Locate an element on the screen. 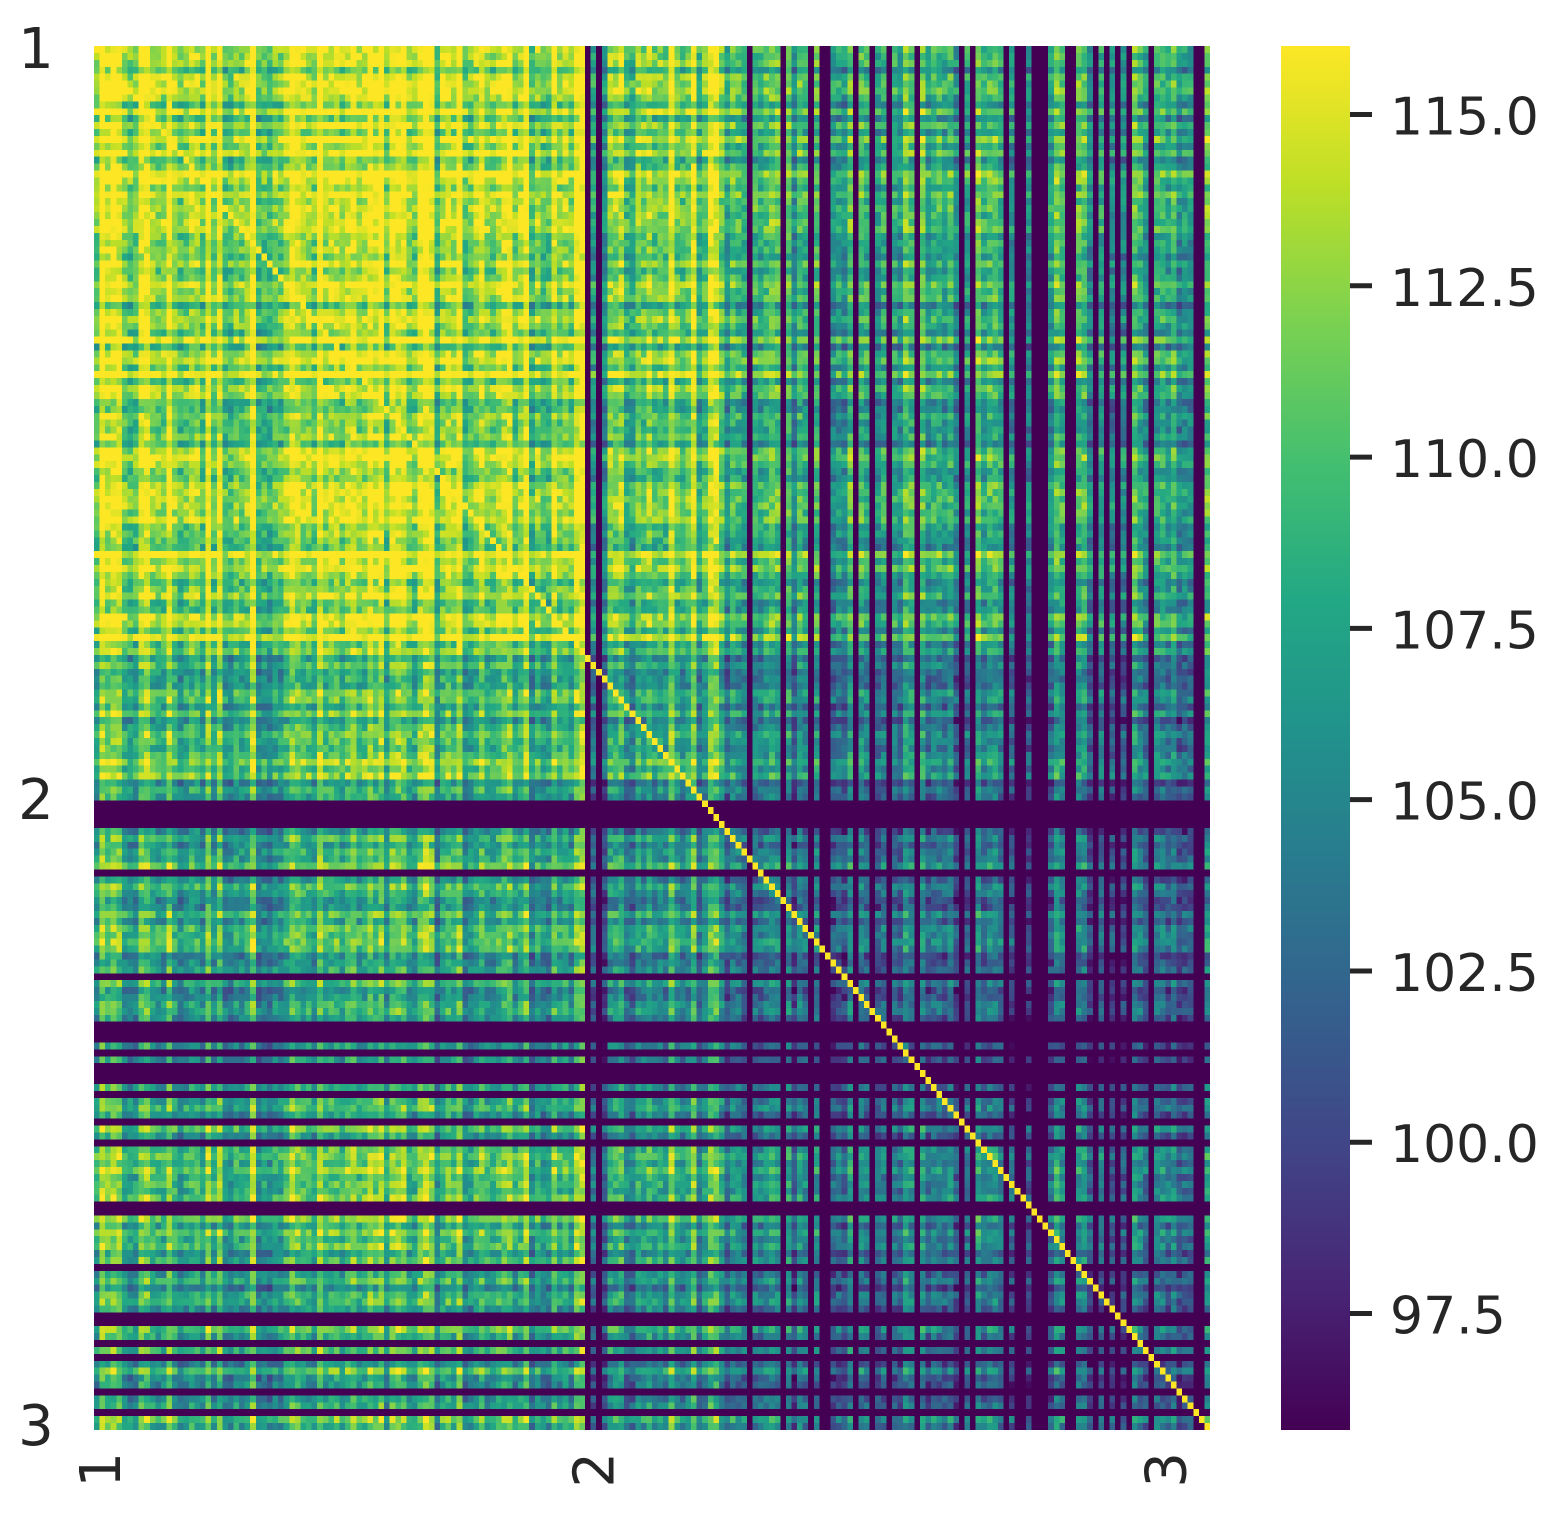 This screenshot has width=1561, height=1525. colorbar-tick-label: 110.0 is located at coordinates (1464, 460).